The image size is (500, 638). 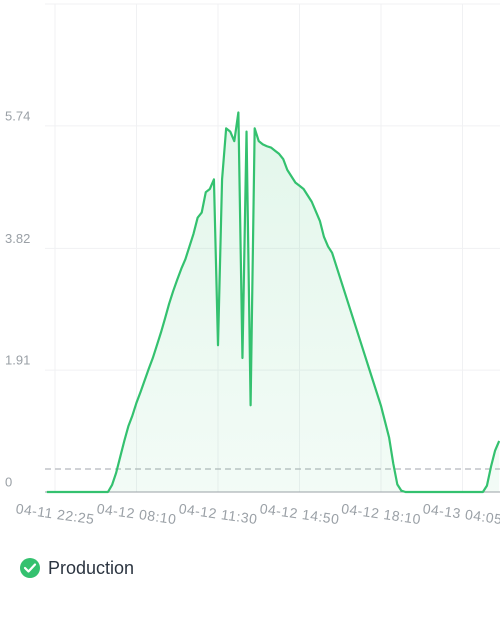 I want to click on legend-icon, so click(x=30, y=568).